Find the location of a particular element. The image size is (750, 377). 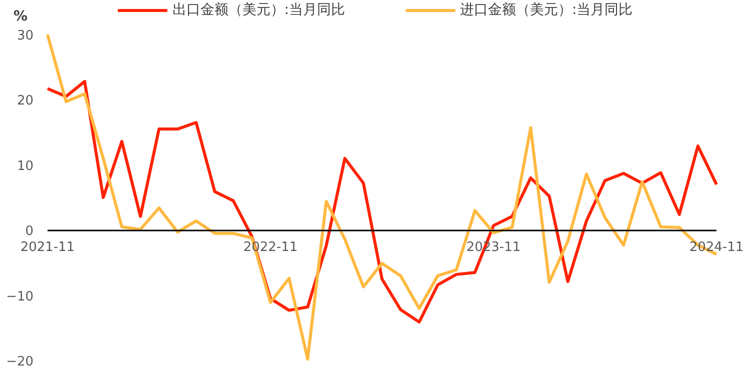

y-tick-label: 30 is located at coordinates (25, 36).